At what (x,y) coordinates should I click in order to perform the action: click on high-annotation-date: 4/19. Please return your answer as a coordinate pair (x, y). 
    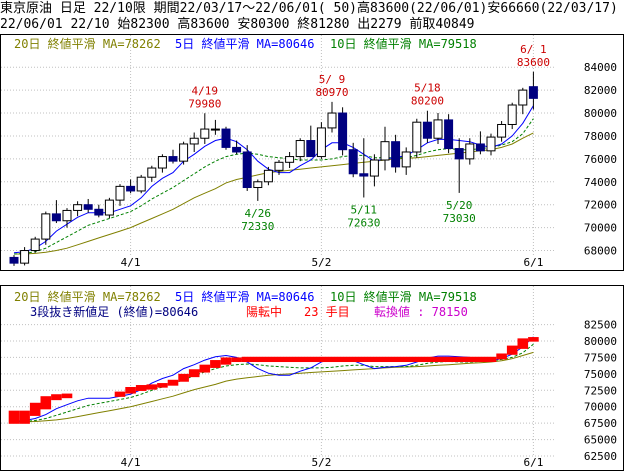
    Looking at the image, I should click on (205, 90).